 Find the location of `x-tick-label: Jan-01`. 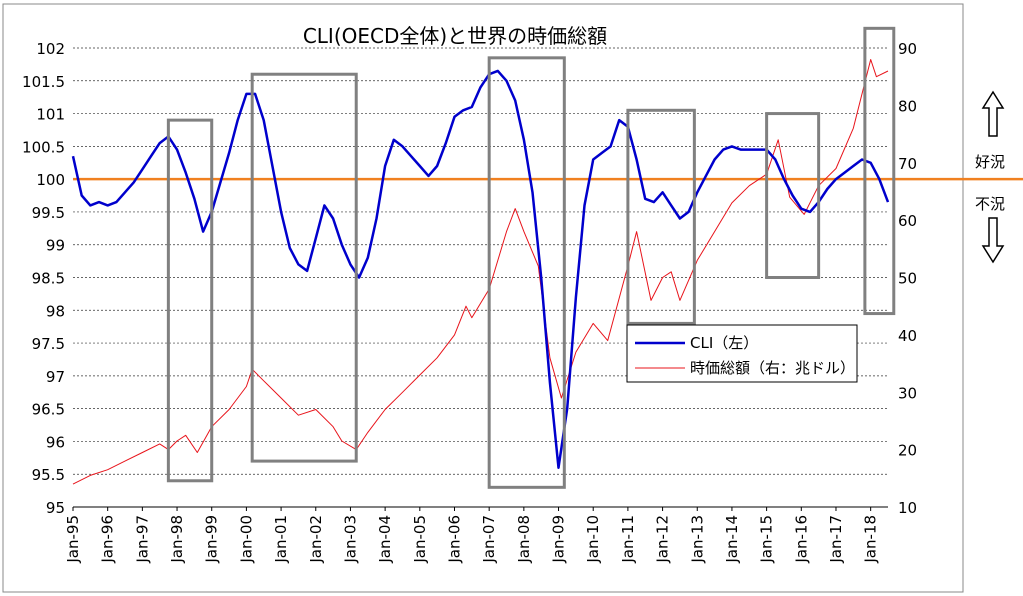

x-tick-label: Jan-01 is located at coordinates (281, 539).